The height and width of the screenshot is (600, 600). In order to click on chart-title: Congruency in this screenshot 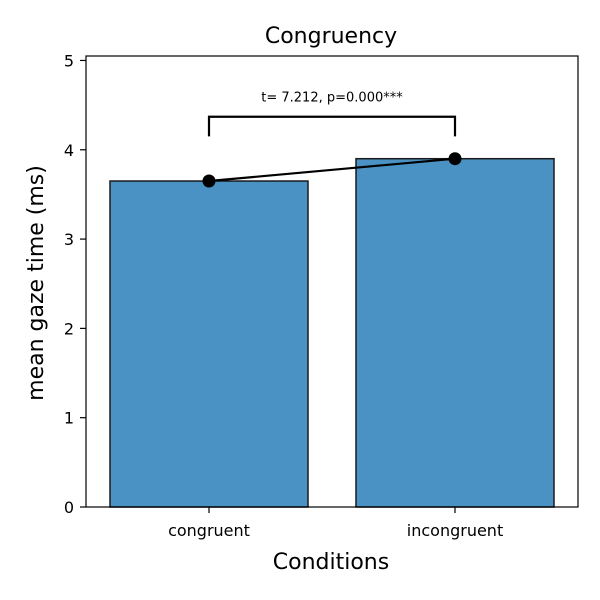, I will do `click(331, 36)`.